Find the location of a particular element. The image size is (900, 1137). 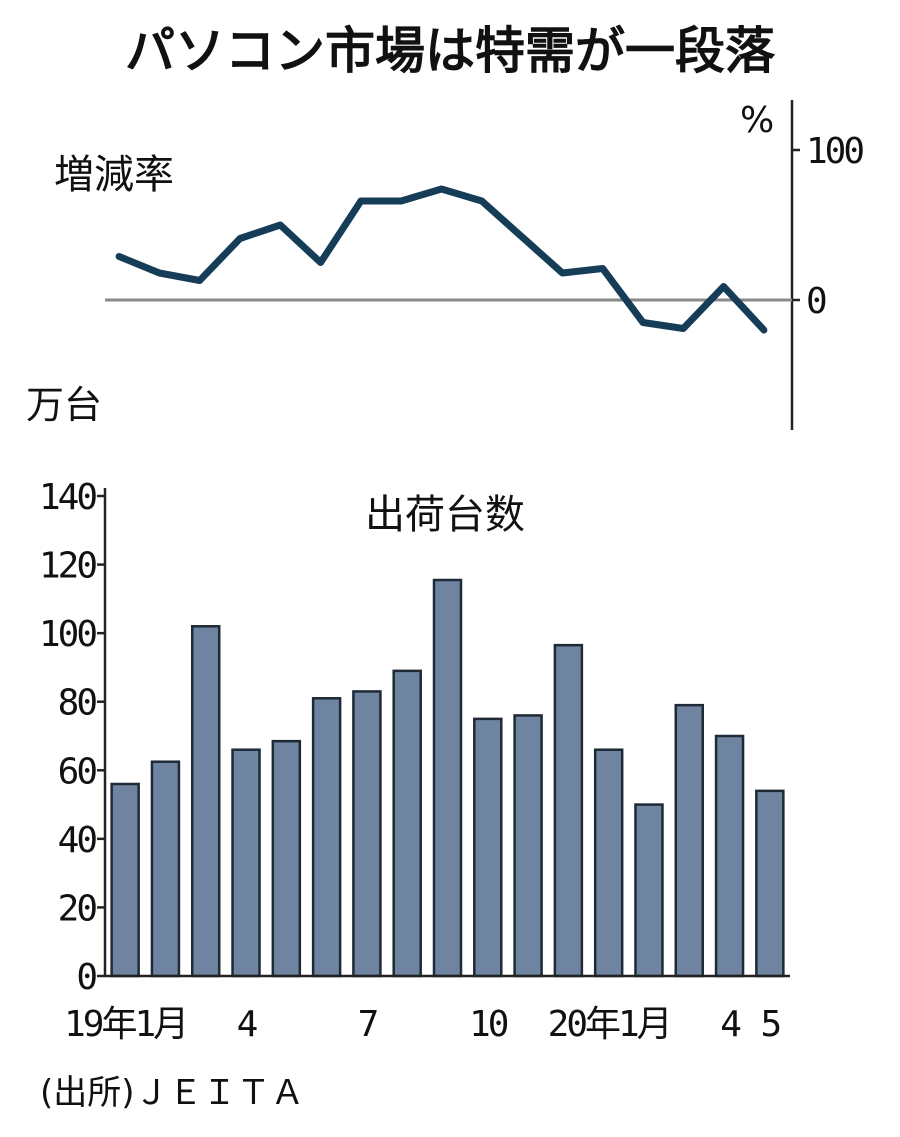

top-y-tick-label: 100 is located at coordinates (834, 151).